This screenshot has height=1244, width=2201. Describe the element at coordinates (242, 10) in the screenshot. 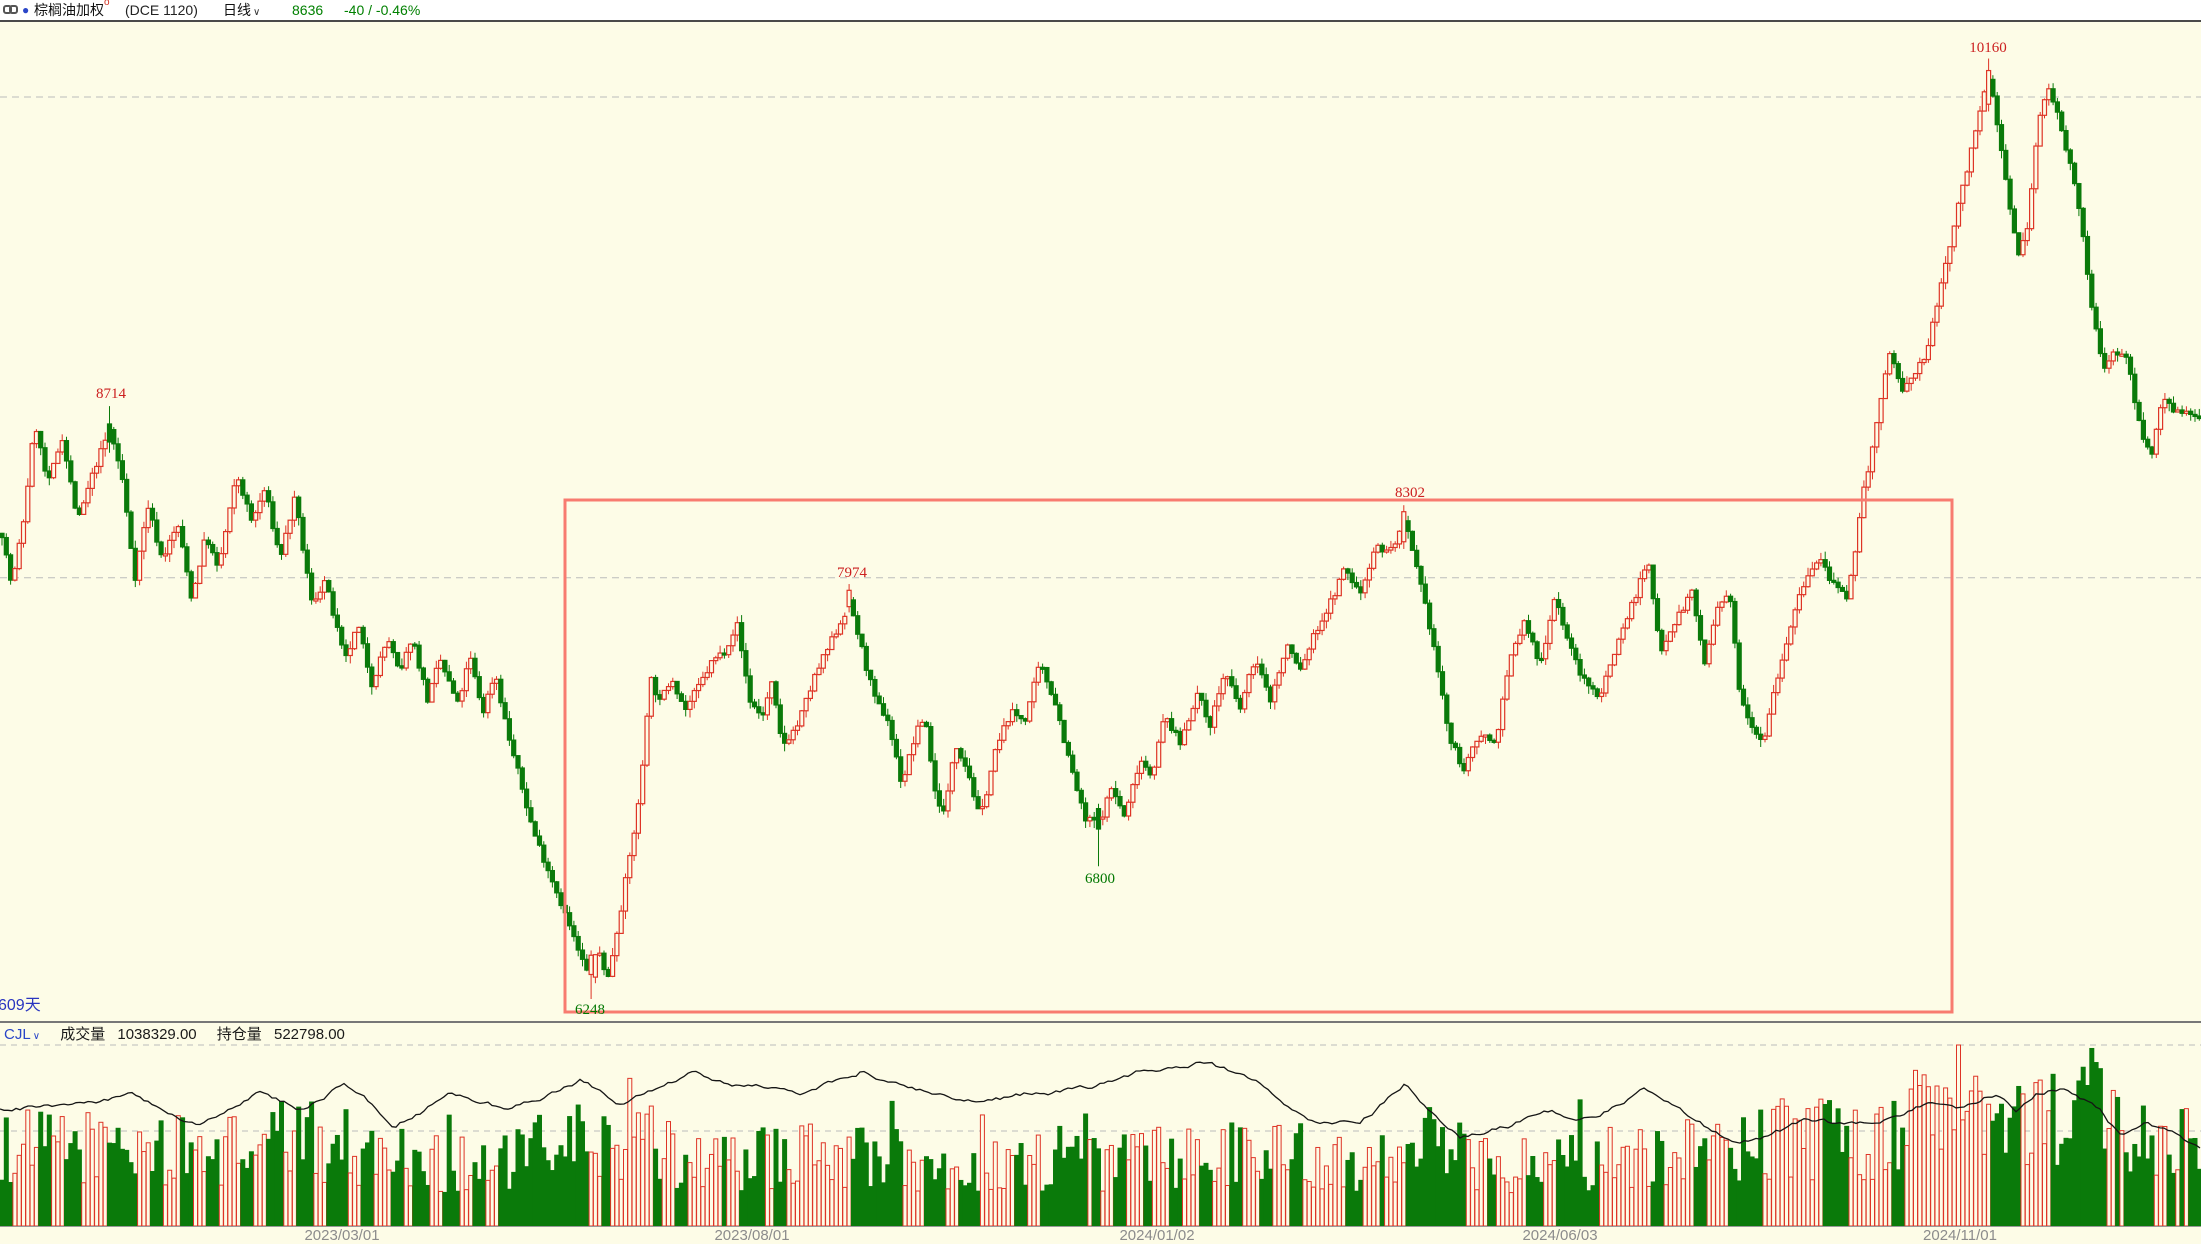

I see `period-dropdown: 日线 ∨` at that location.